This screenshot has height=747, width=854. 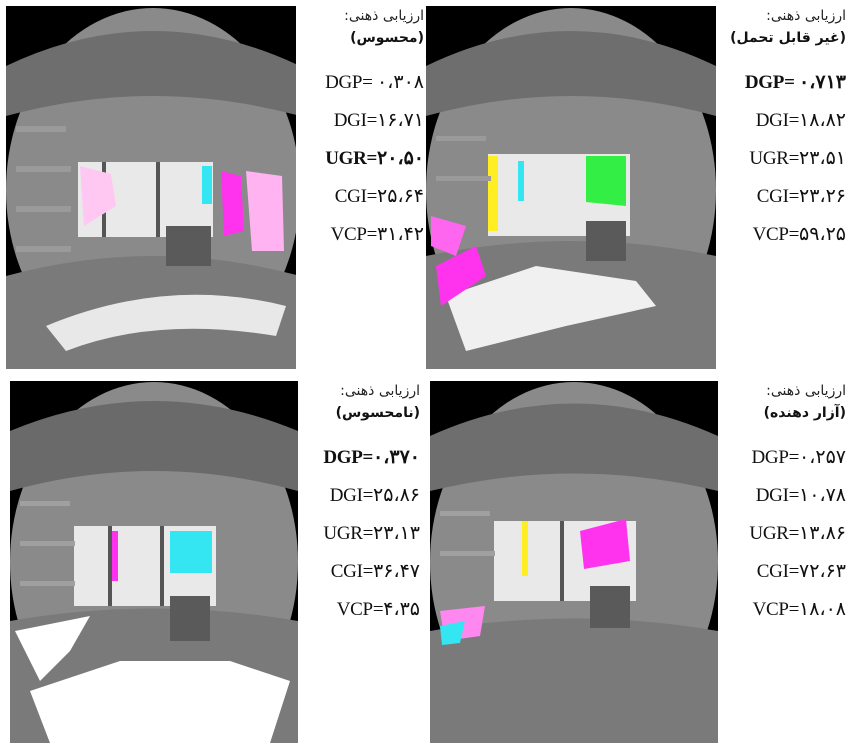 What do you see at coordinates (374, 158) in the screenshot?
I see `metric-ugr: UGR=۲۰،۵۰` at bounding box center [374, 158].